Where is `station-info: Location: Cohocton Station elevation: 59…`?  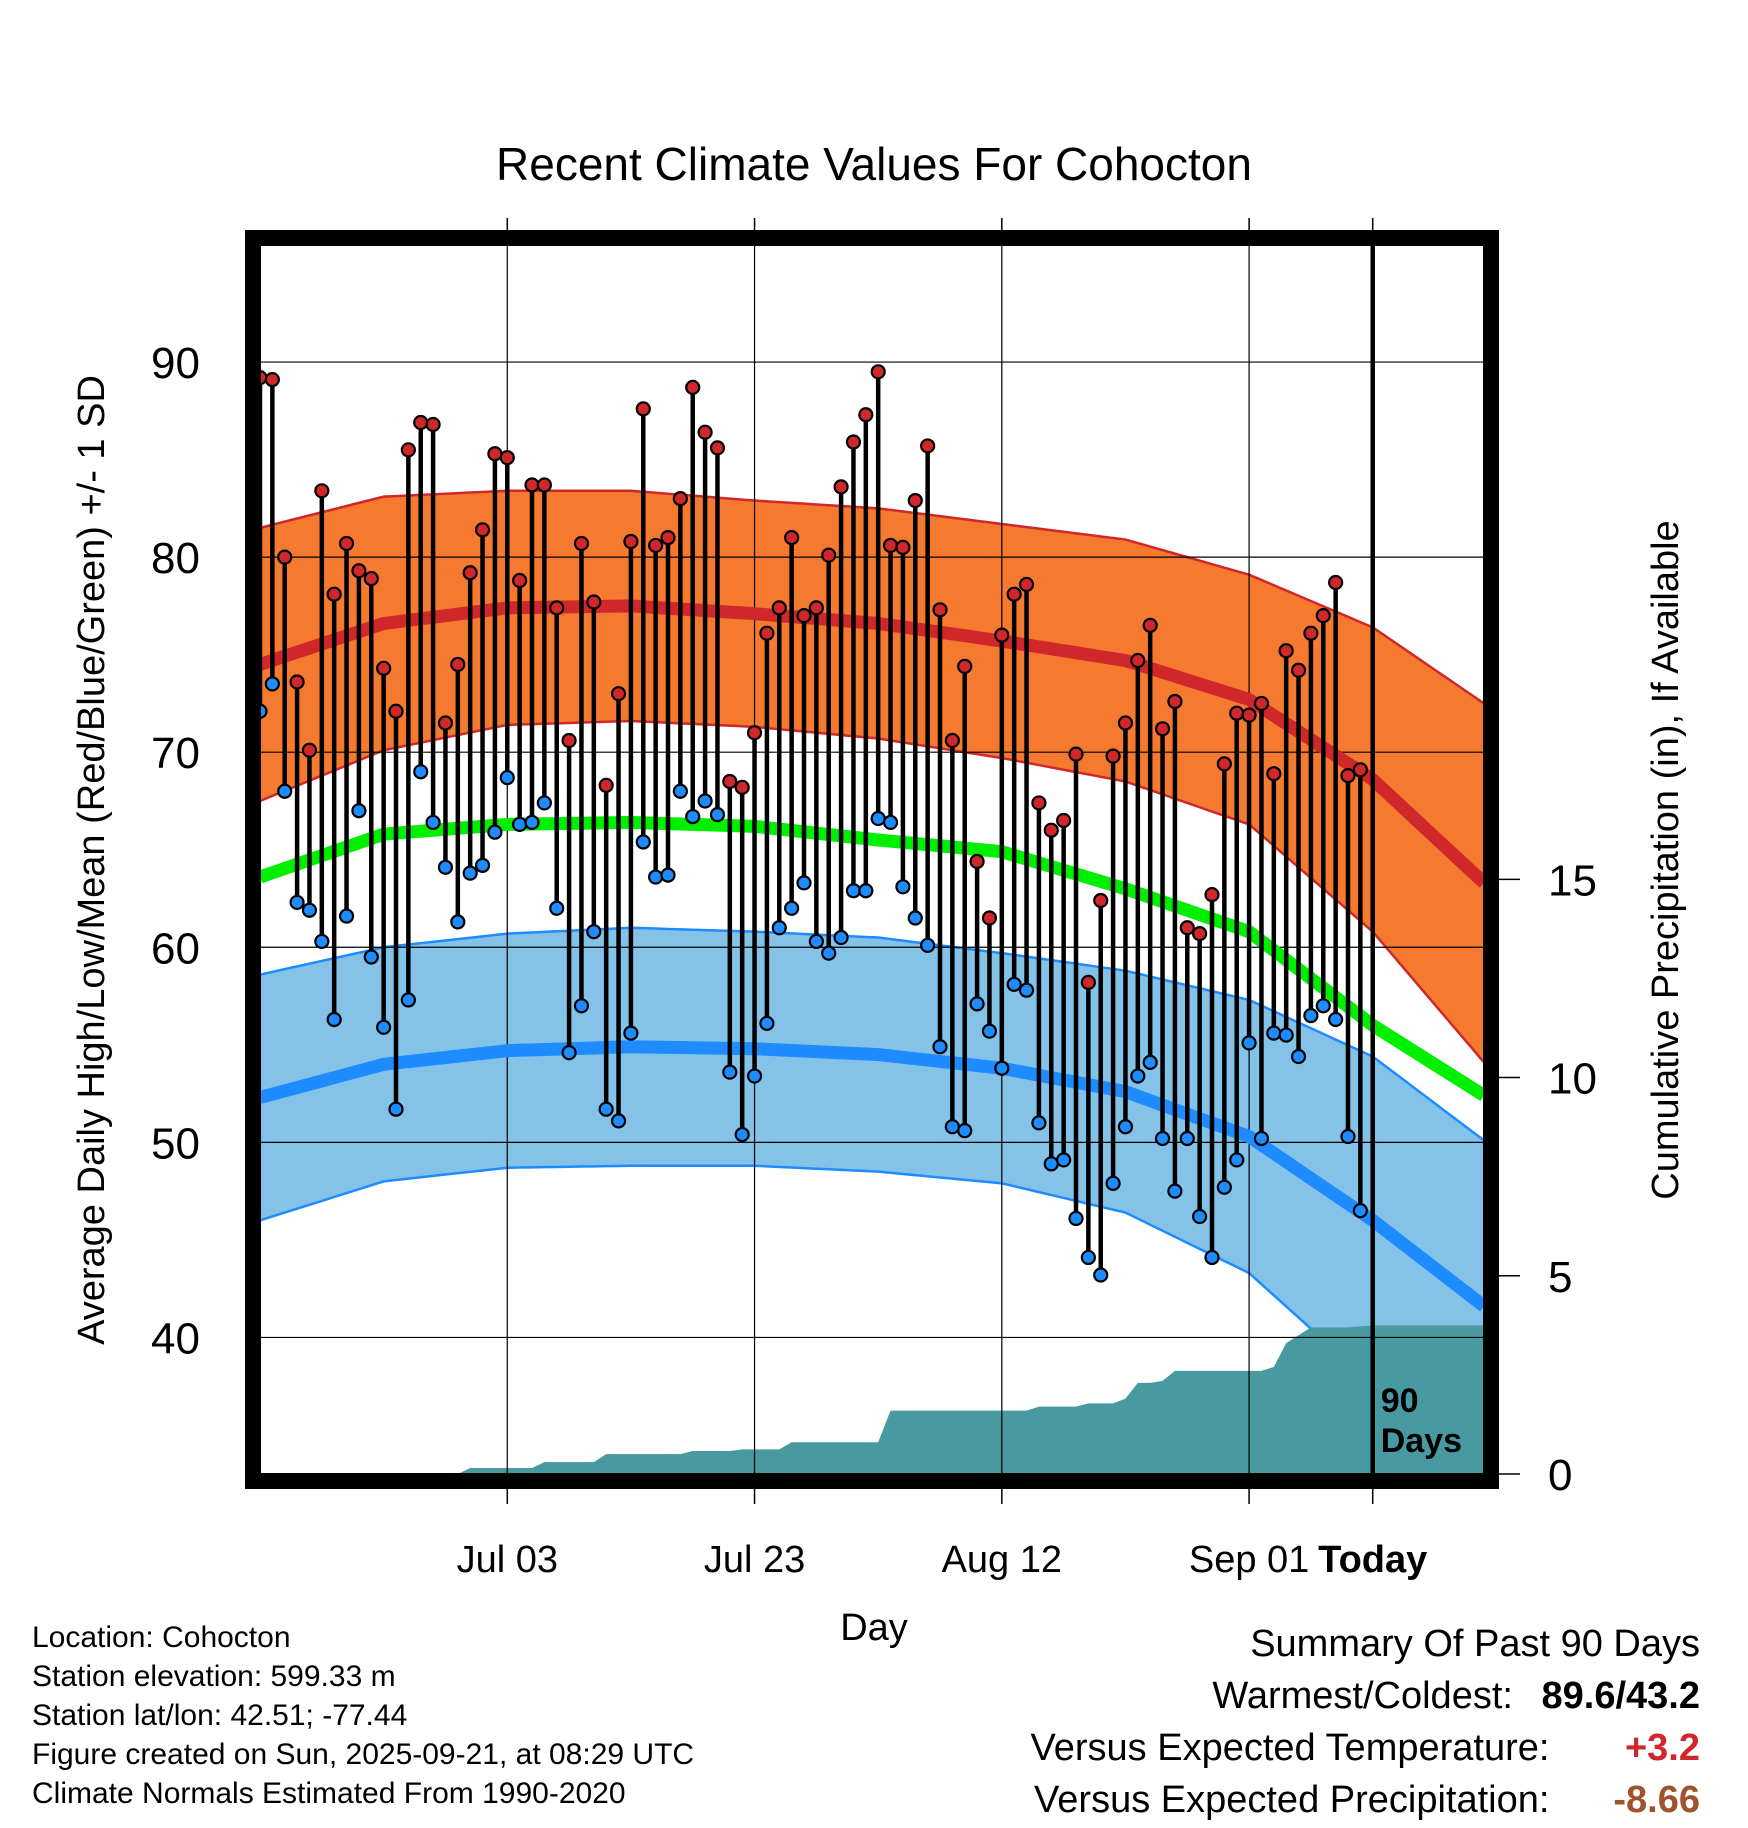
station-info: Location: Cohocton Station elevation: 59… is located at coordinates (363, 1715).